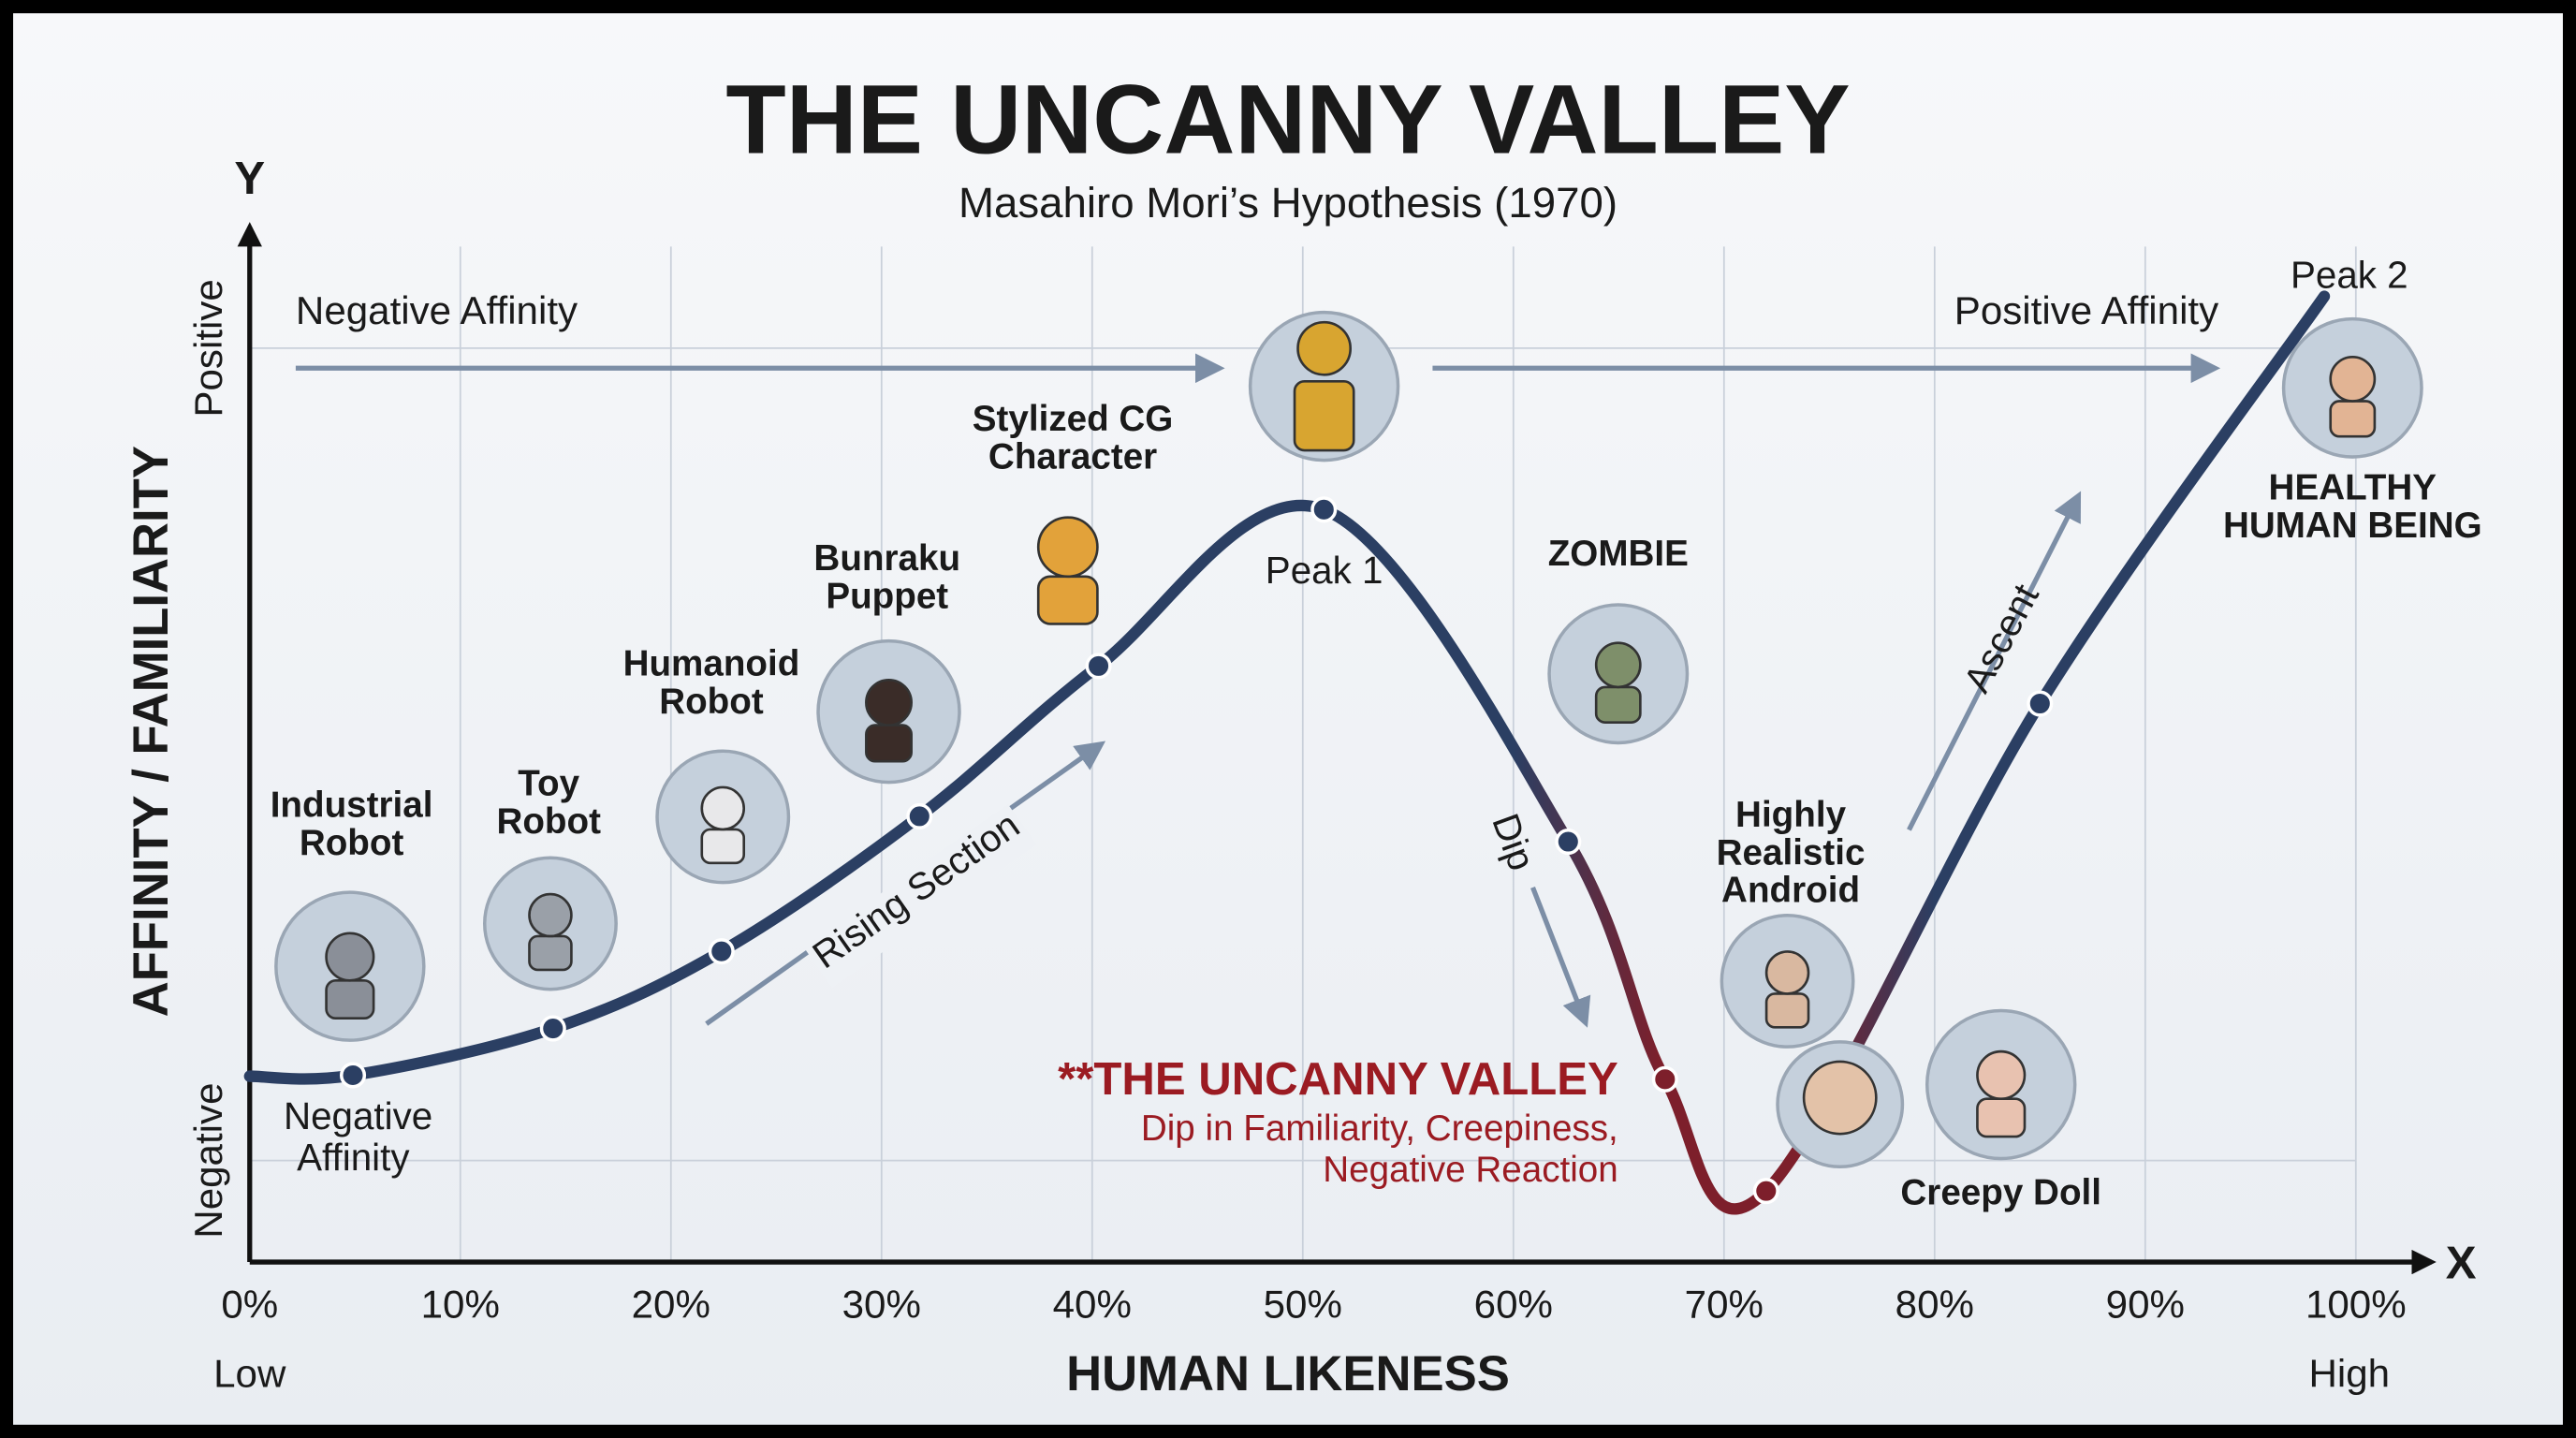 The height and width of the screenshot is (1438, 2576). What do you see at coordinates (2356, 1305) in the screenshot?
I see `x-tick-label: 100%` at bounding box center [2356, 1305].